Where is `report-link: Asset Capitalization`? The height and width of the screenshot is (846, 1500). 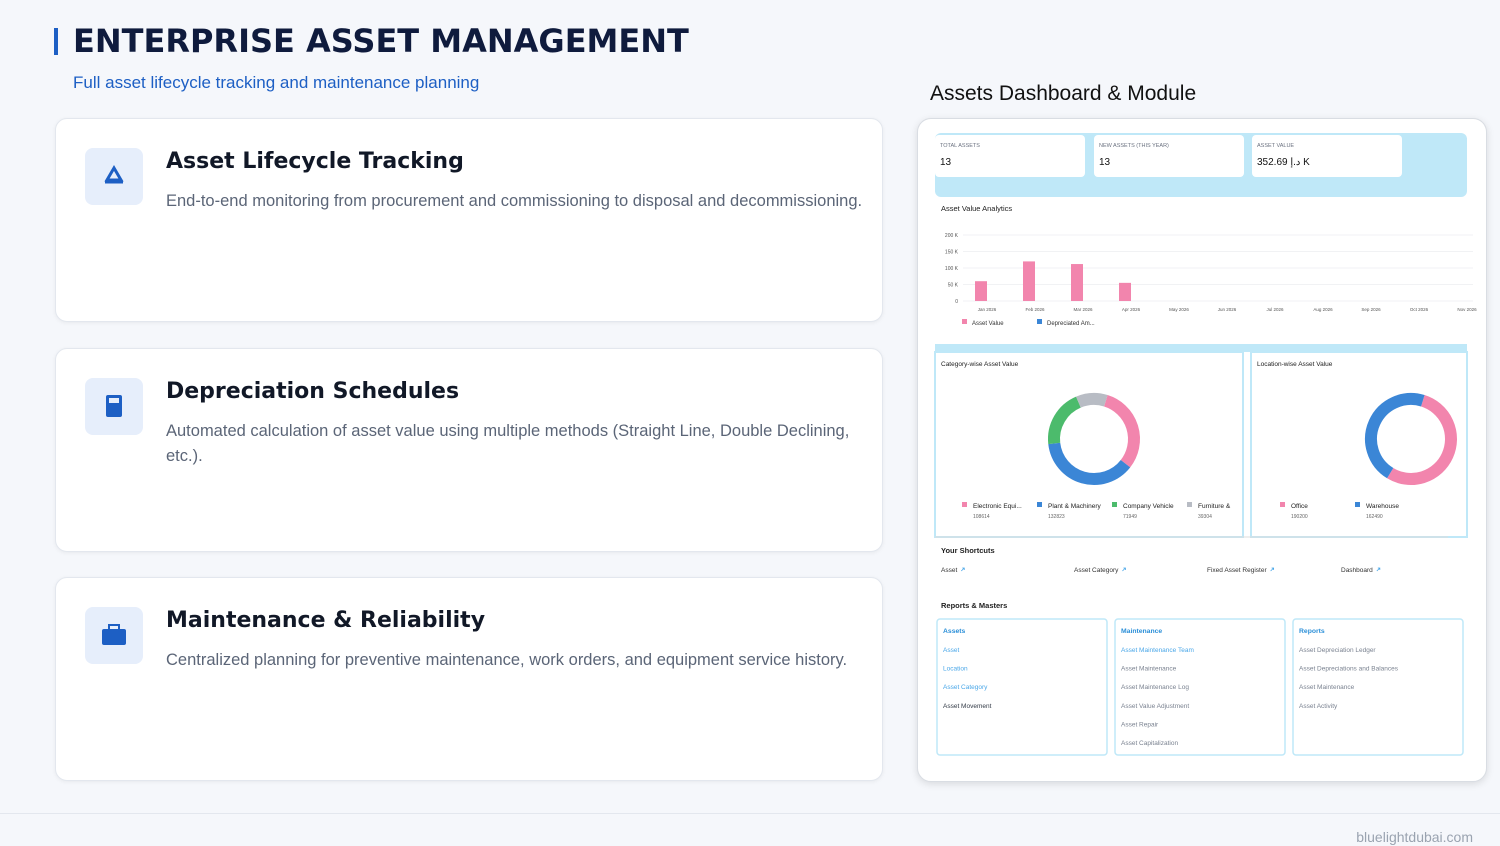
report-link: Asset Capitalization is located at coordinates (1149, 743).